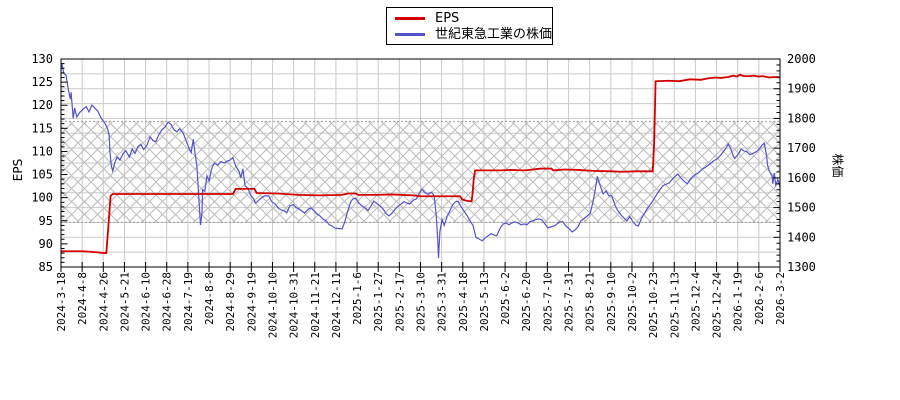 The height and width of the screenshot is (400, 900). I want to click on left-tick-label: 100, so click(42, 198).